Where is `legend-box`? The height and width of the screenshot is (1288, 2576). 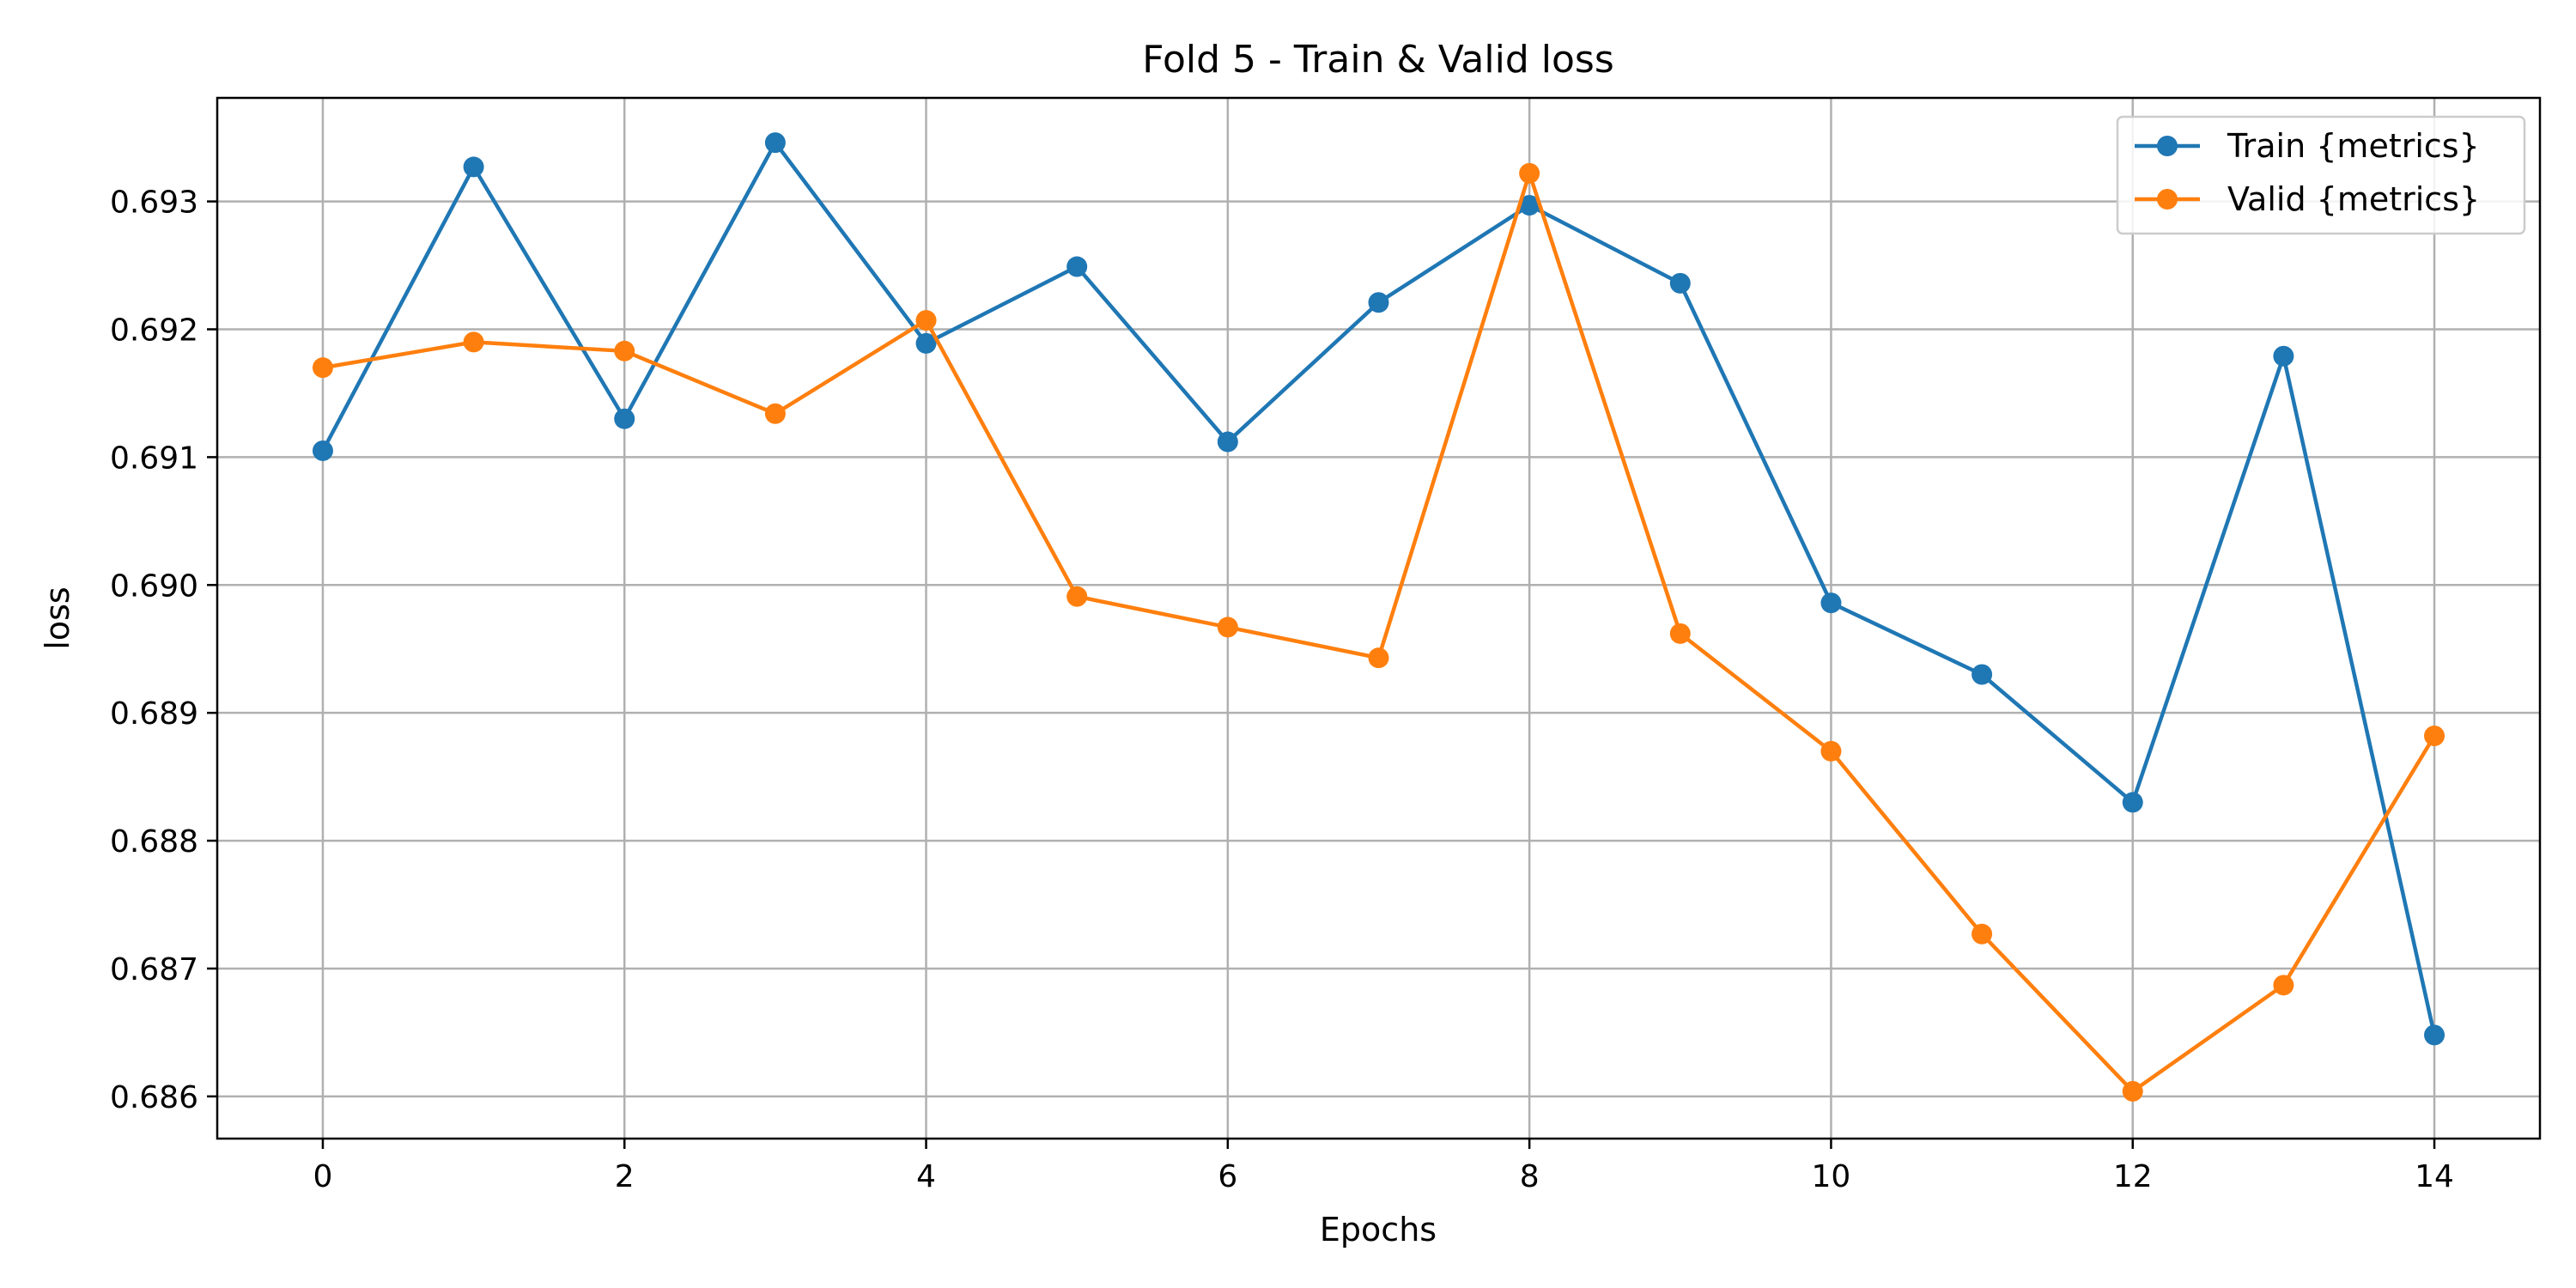
legend-box is located at coordinates (2321, 175).